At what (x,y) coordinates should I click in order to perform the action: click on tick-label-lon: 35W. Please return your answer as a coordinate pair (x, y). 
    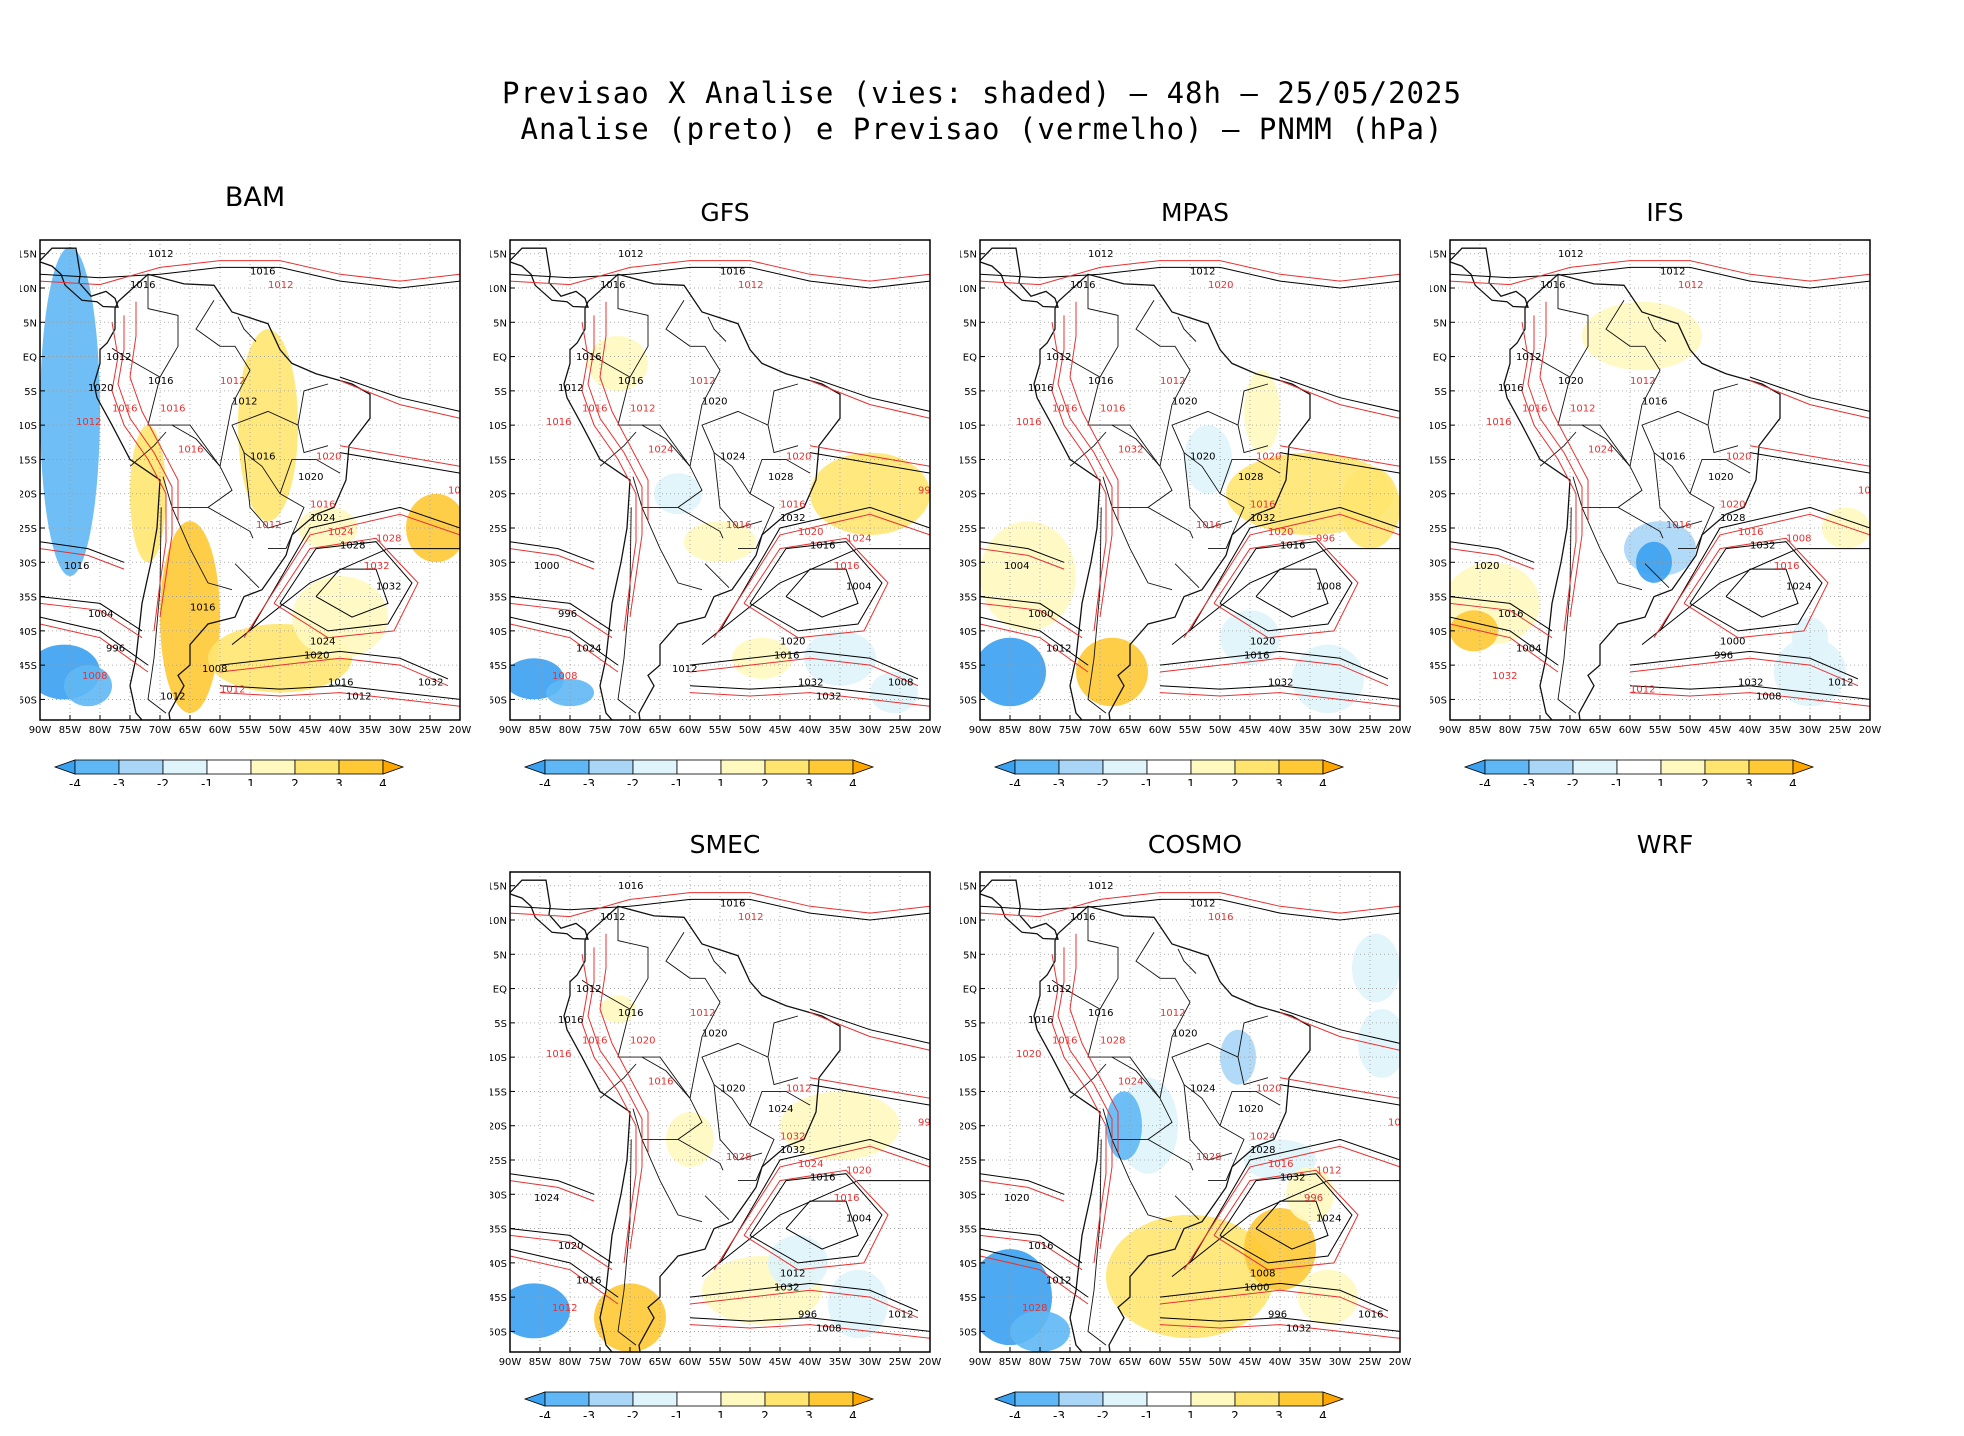
    Looking at the image, I should click on (840, 1362).